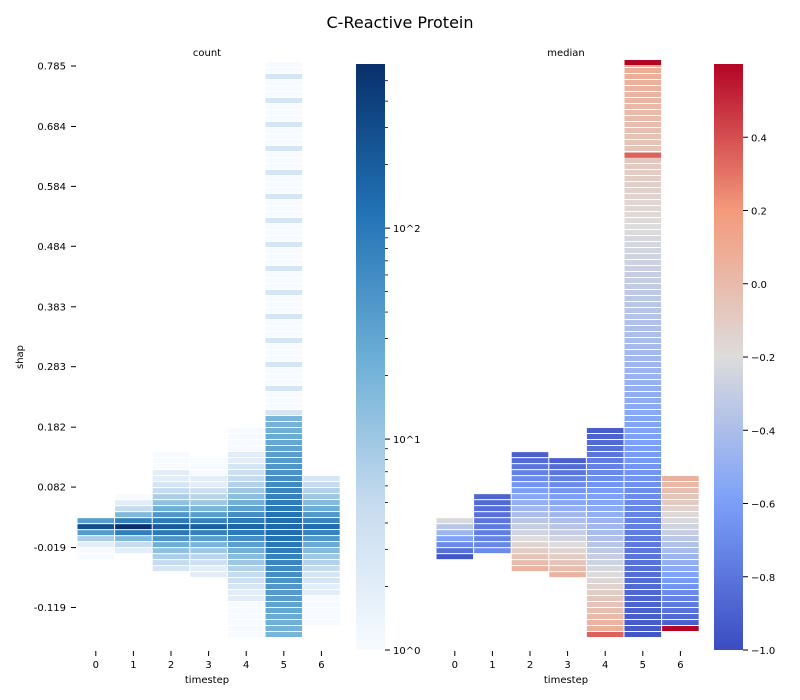 This screenshot has width=800, height=700. What do you see at coordinates (406, 651) in the screenshot?
I see `colorbar-tick-label: 10^0` at bounding box center [406, 651].